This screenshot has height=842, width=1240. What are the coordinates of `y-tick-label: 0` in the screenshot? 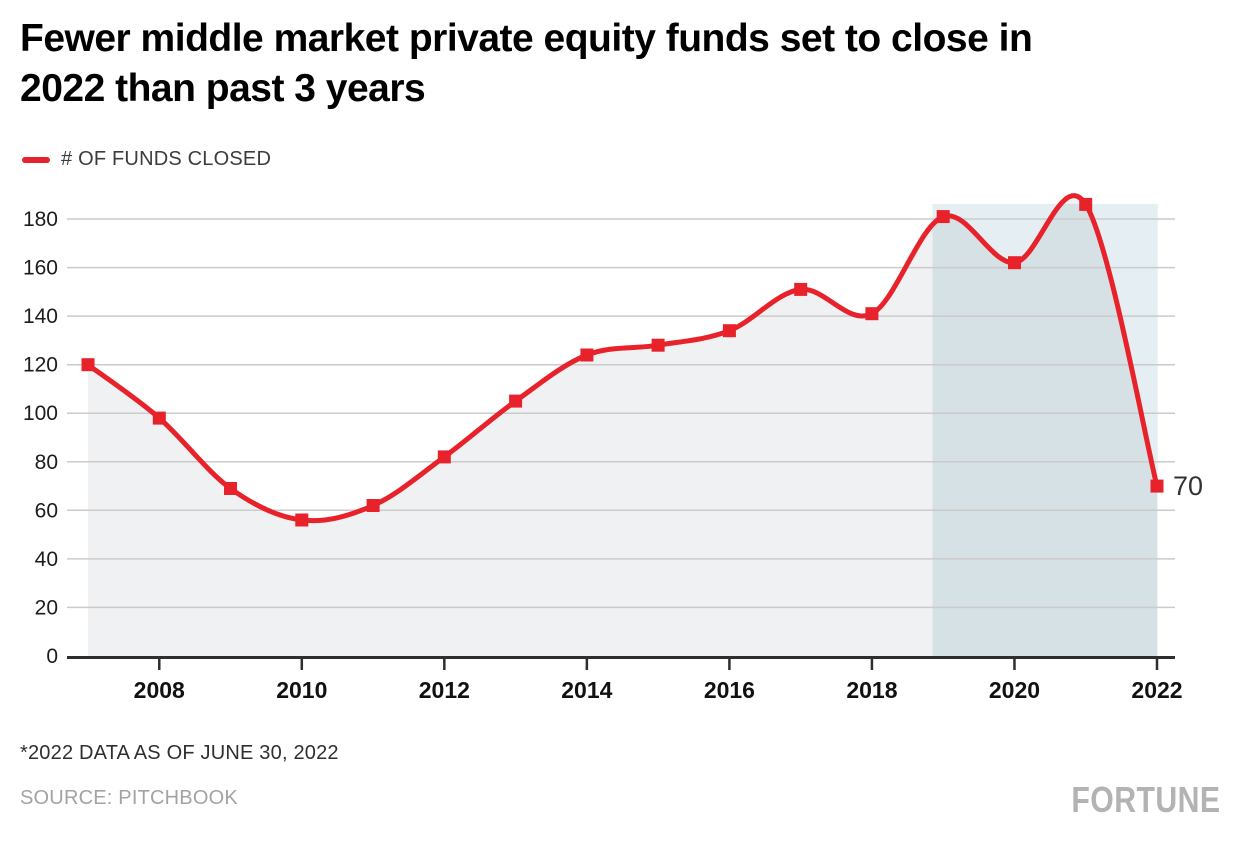 It's located at (52, 656).